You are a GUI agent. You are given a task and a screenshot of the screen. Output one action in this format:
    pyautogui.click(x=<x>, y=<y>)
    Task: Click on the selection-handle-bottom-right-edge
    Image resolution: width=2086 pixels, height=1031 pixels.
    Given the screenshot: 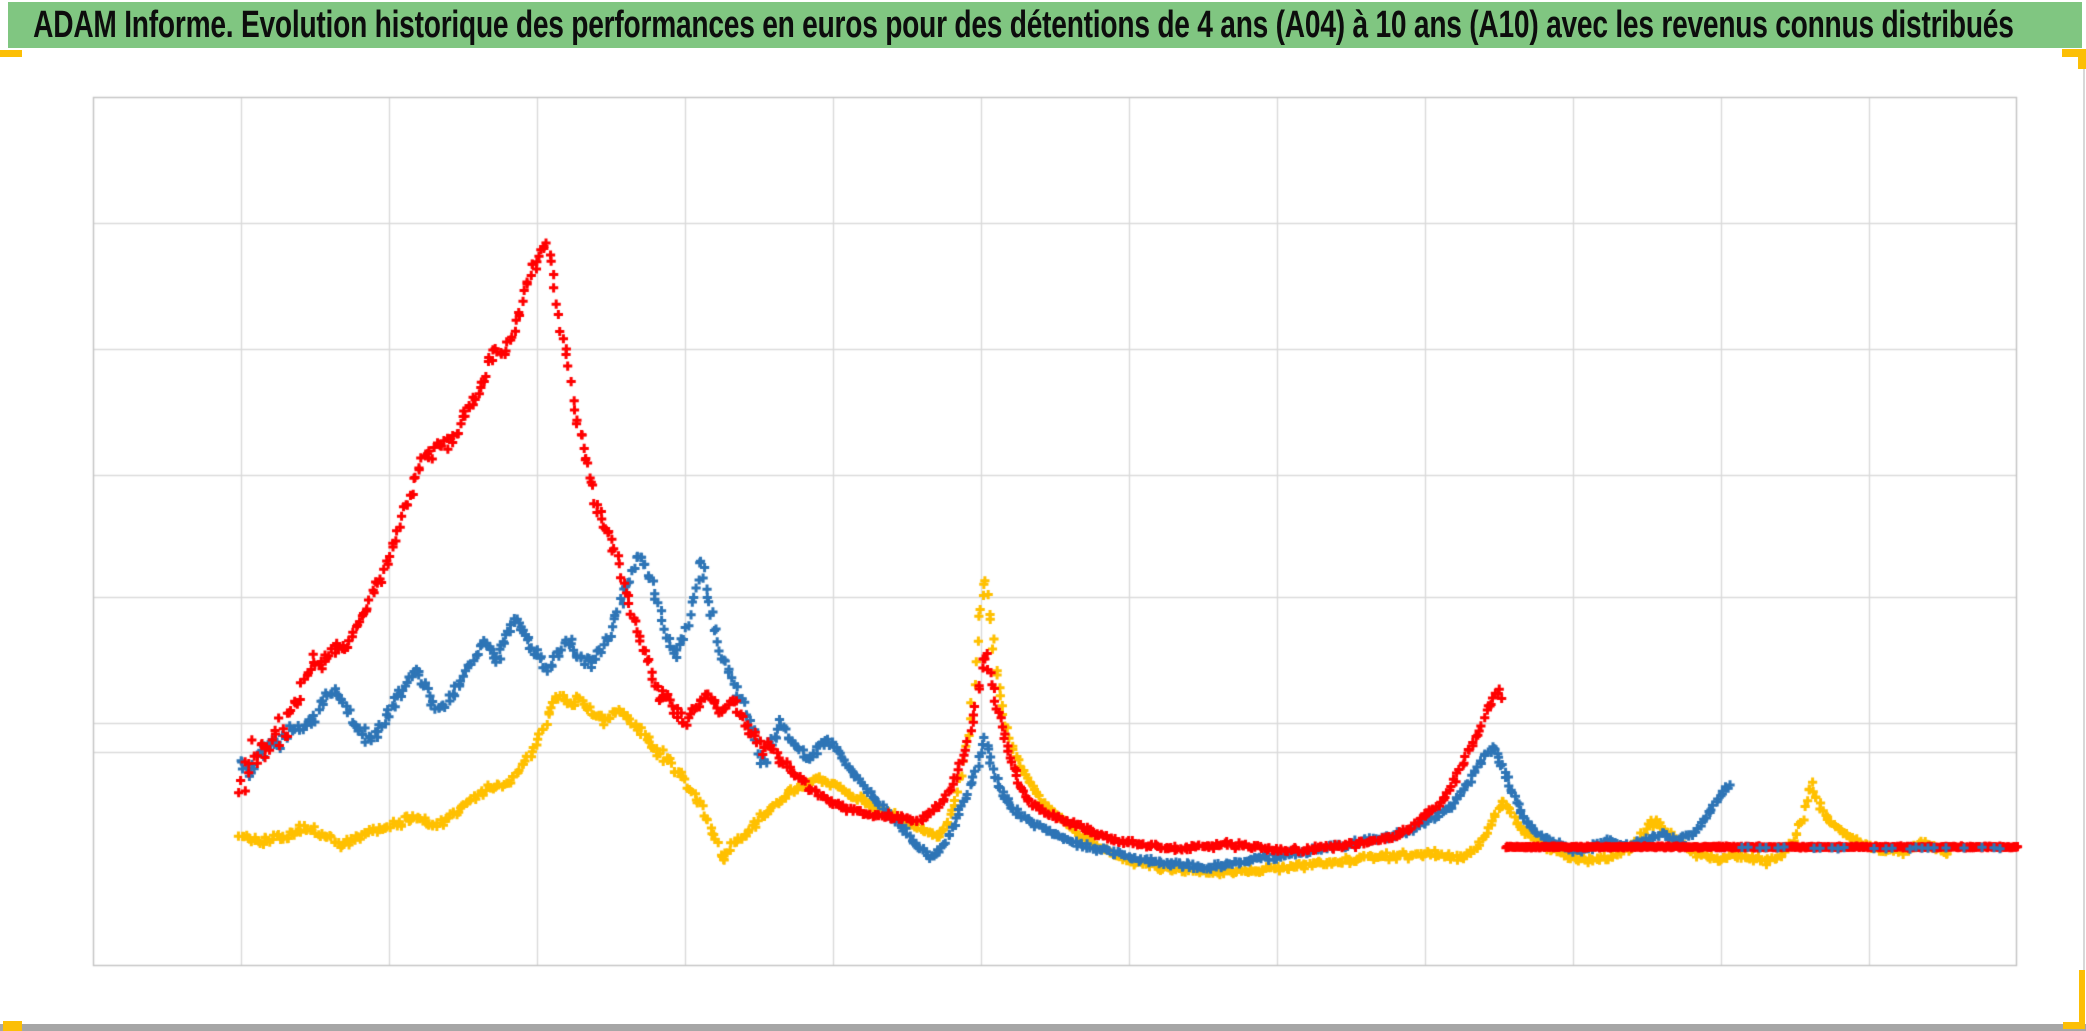 What is the action you would take?
    pyautogui.click(x=2082, y=998)
    